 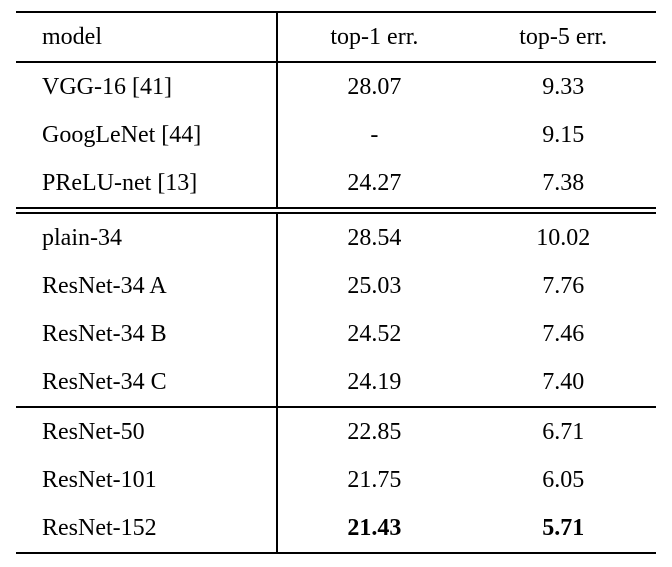 What do you see at coordinates (147, 286) in the screenshot?
I see `model-cell: ResNet-34 A` at bounding box center [147, 286].